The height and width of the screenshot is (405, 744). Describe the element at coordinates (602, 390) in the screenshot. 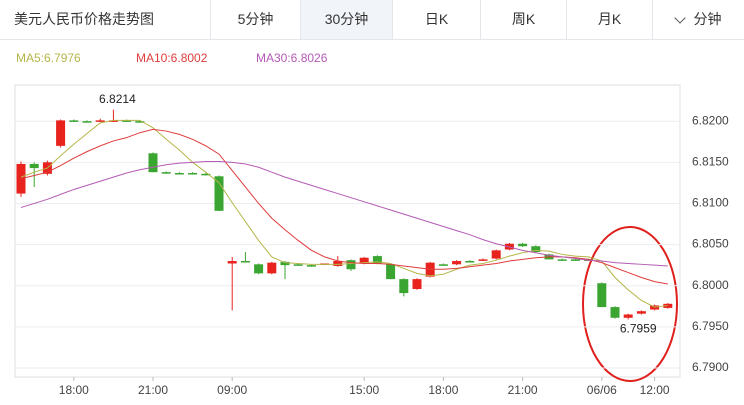

I see `x-tick-label: 06/06` at that location.